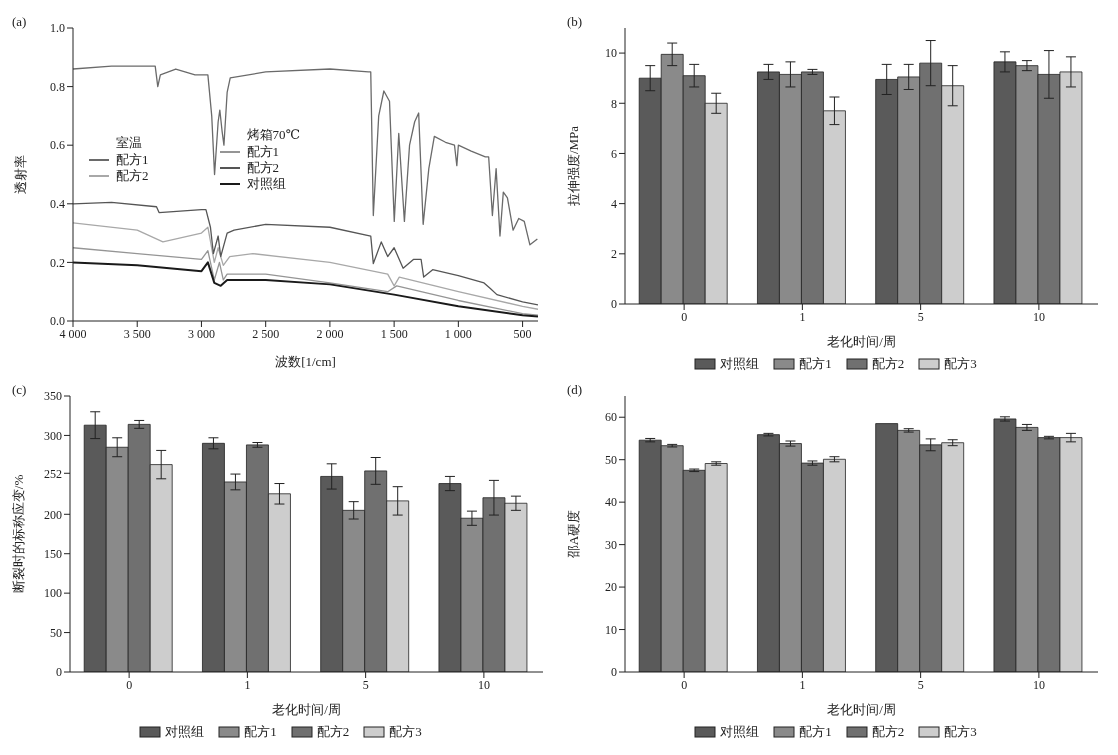  I want to click on y-tick-label: 0.0, so click(57, 321).